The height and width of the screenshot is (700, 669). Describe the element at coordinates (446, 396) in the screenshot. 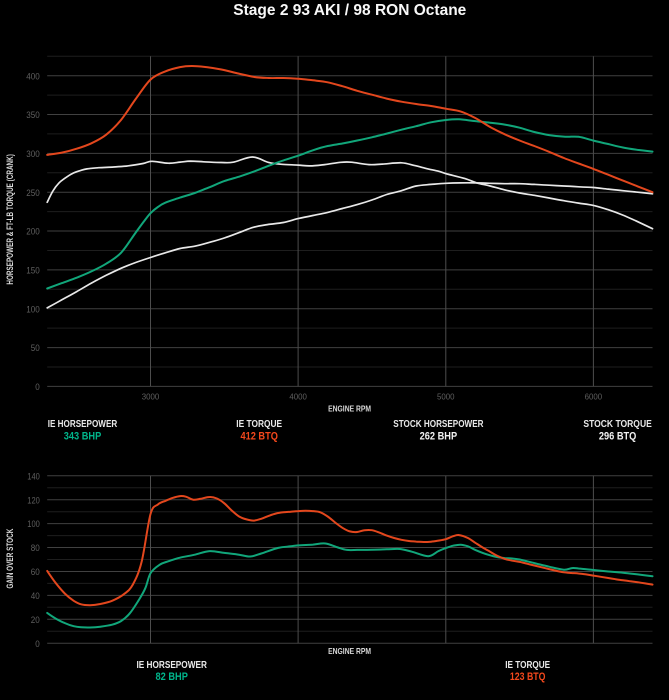

I see `svg-text: 5000` at that location.